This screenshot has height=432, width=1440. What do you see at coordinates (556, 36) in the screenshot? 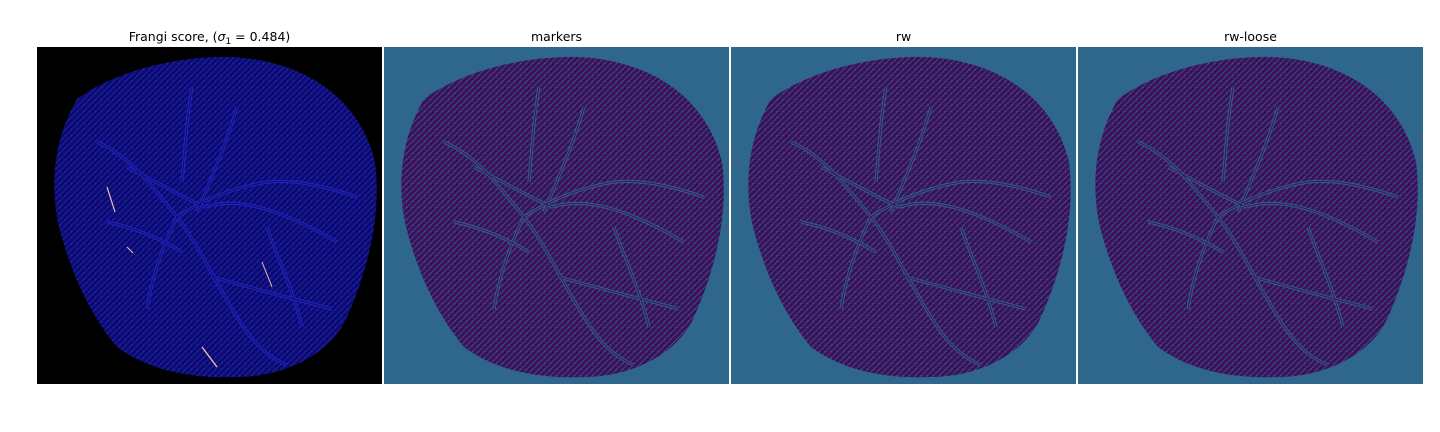
I see `markers-title: markers` at bounding box center [556, 36].